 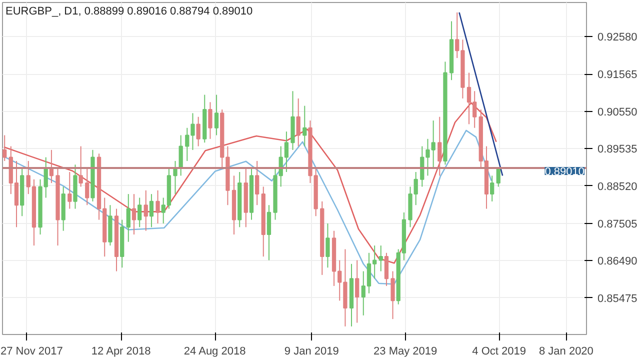 What do you see at coordinates (618, 38) in the screenshot?
I see `y-tick-label: 0.92580` at bounding box center [618, 38].